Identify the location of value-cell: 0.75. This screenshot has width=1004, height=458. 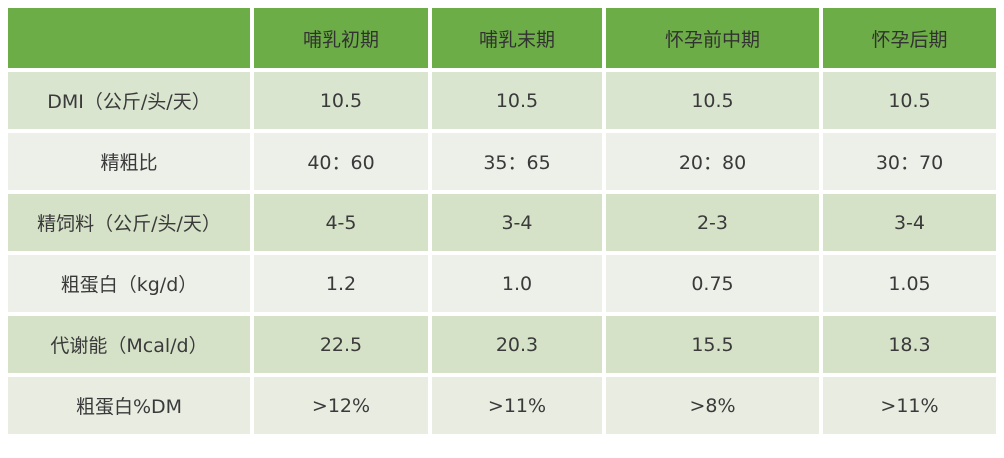
(712, 283).